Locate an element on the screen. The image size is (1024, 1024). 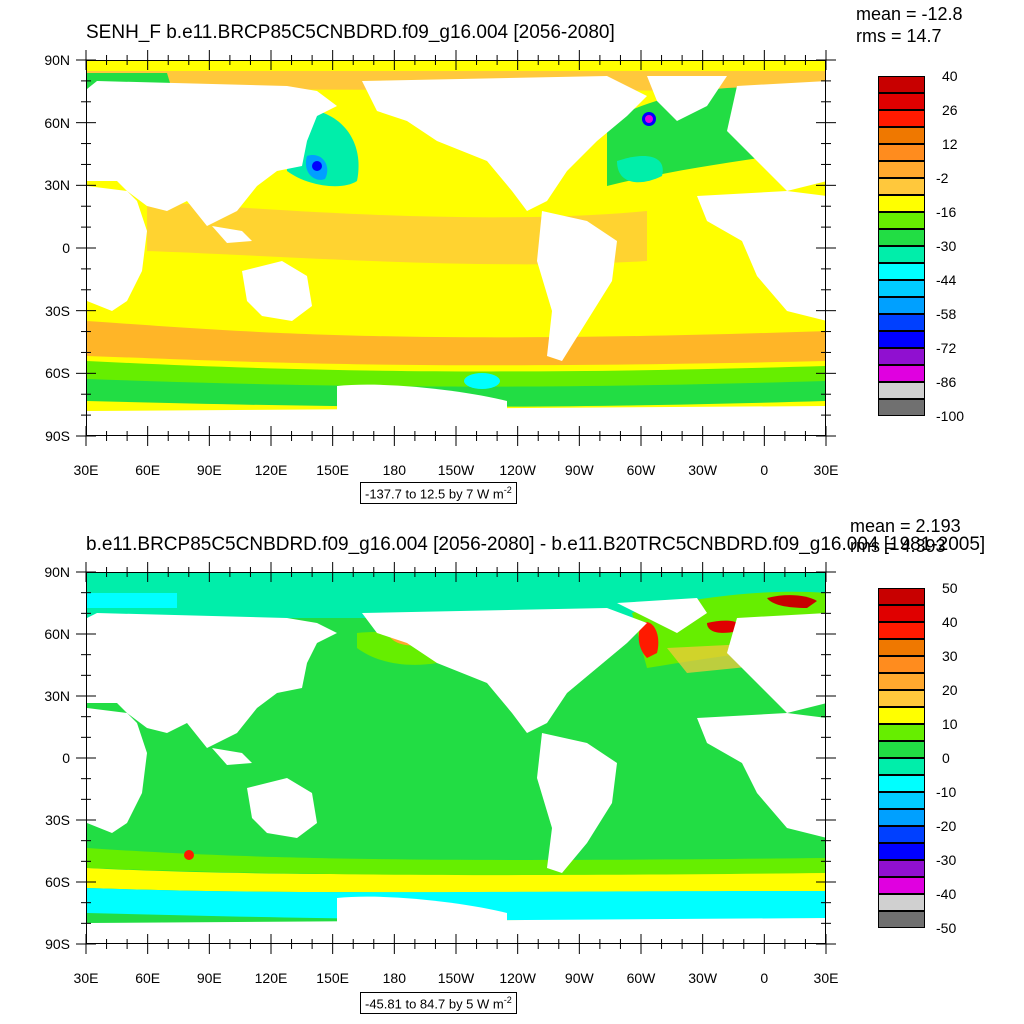
colorbar-label: -40 is located at coordinates (946, 894).